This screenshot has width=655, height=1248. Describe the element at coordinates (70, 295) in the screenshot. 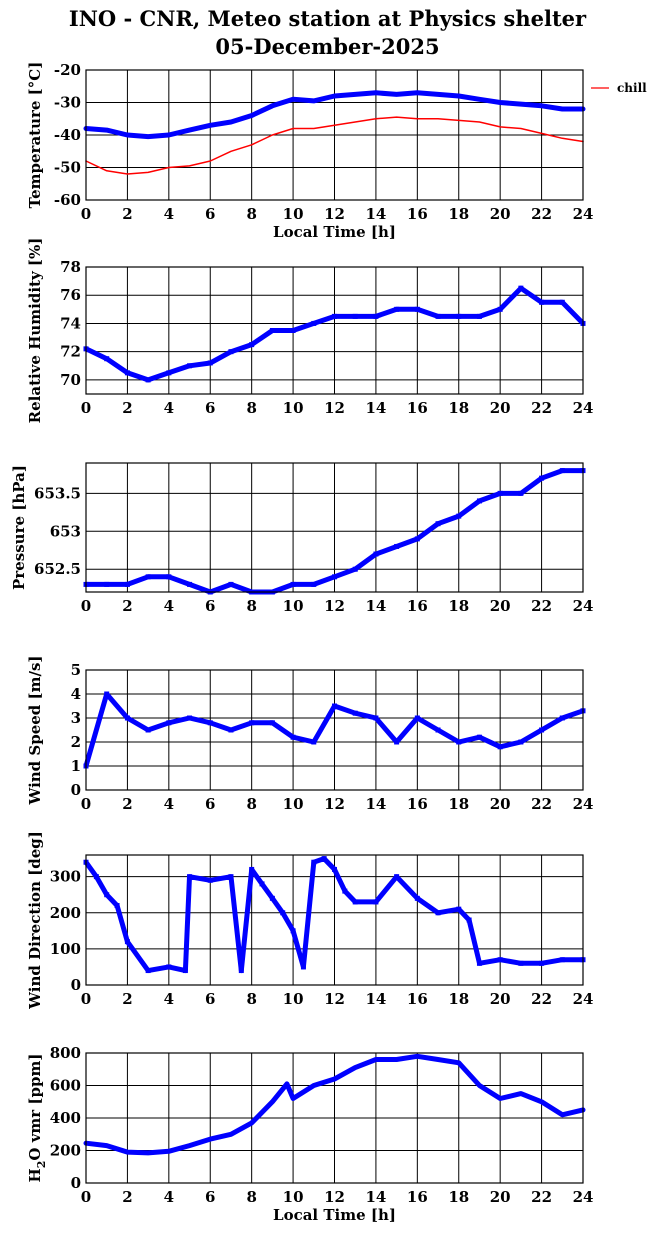

I see `y-tick-label: 76` at that location.